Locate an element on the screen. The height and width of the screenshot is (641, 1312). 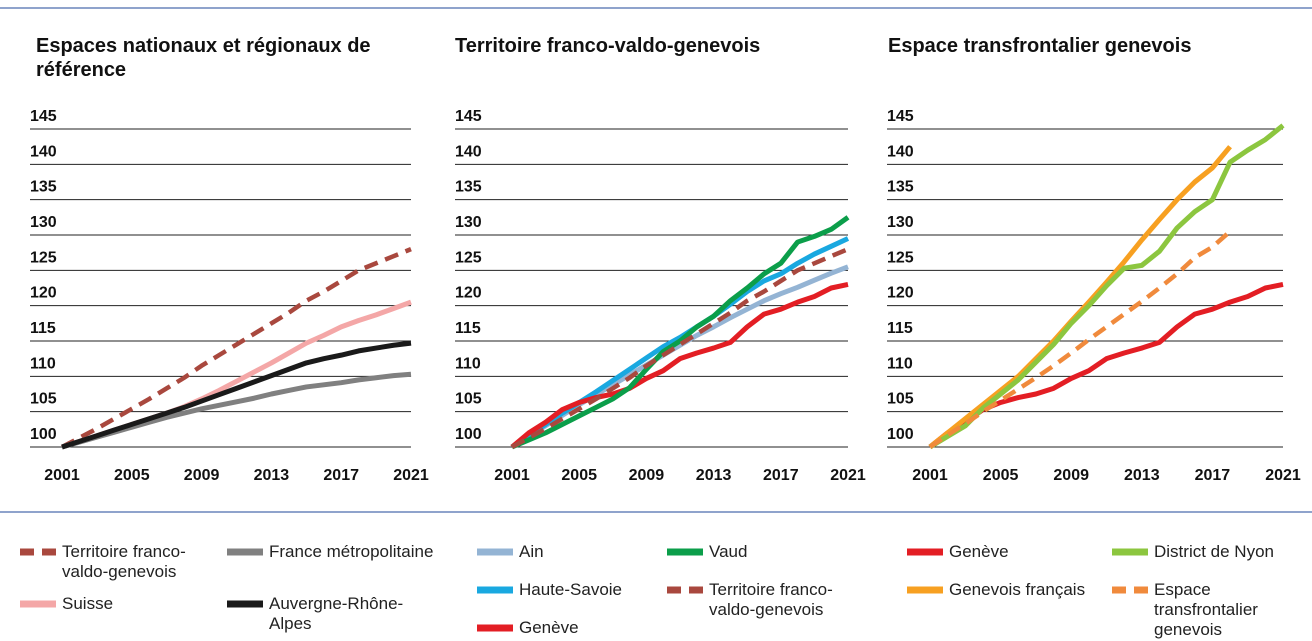
legend-item: Espace transfrontalier genevois is located at coordinates (1199, 610).